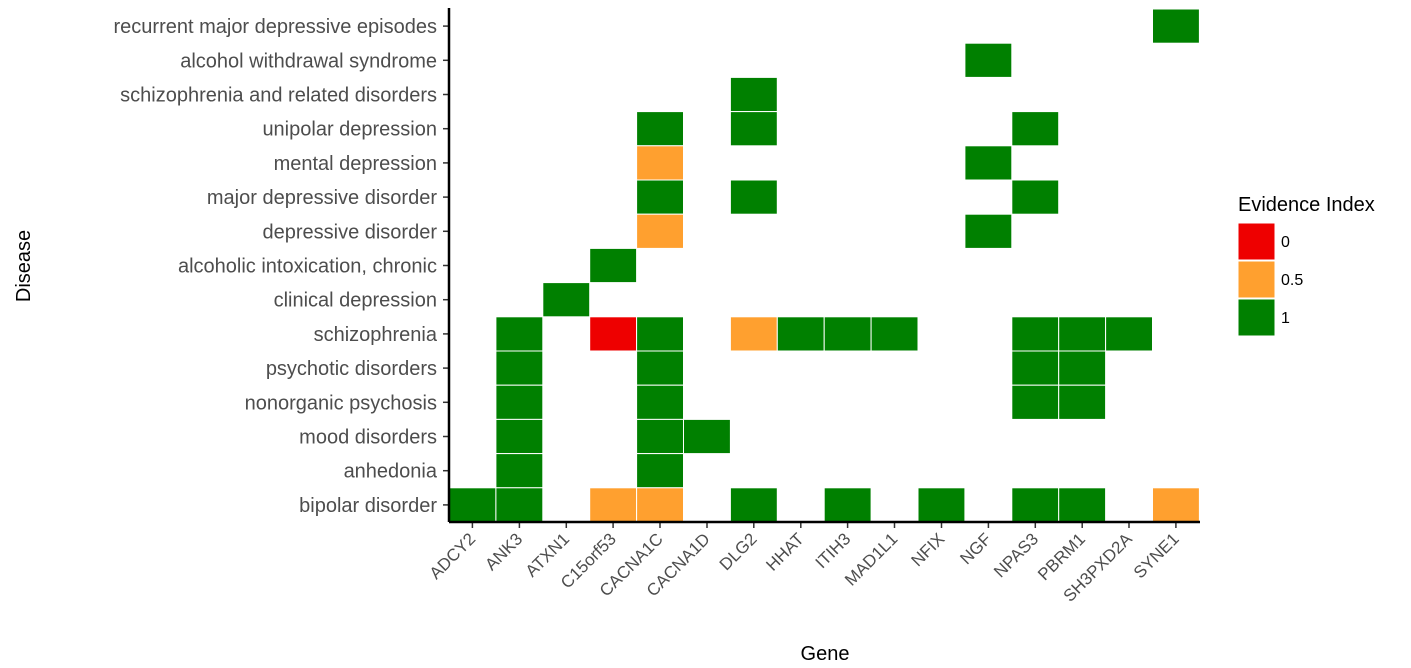 This screenshot has height=668, width=1411. I want to click on y-tick-label: anhedonia, so click(391, 472).